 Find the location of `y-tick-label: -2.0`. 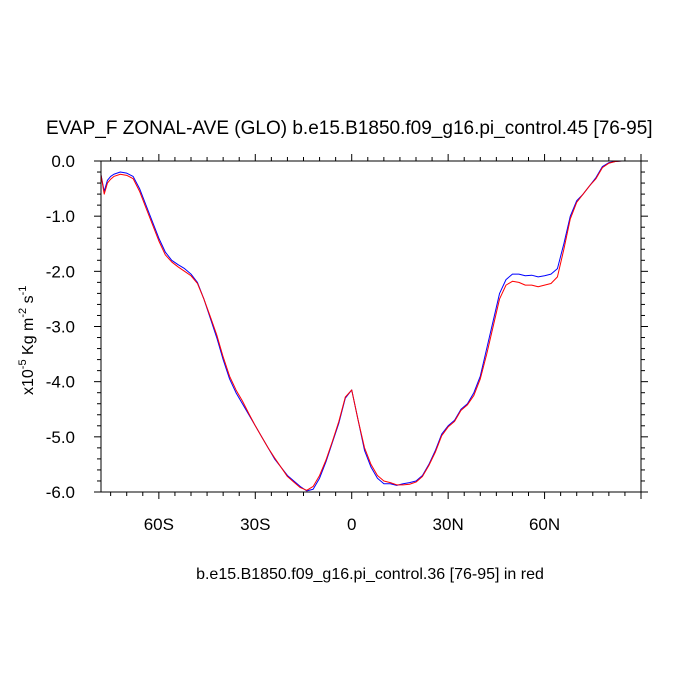

y-tick-label: -2.0 is located at coordinates (60, 271).